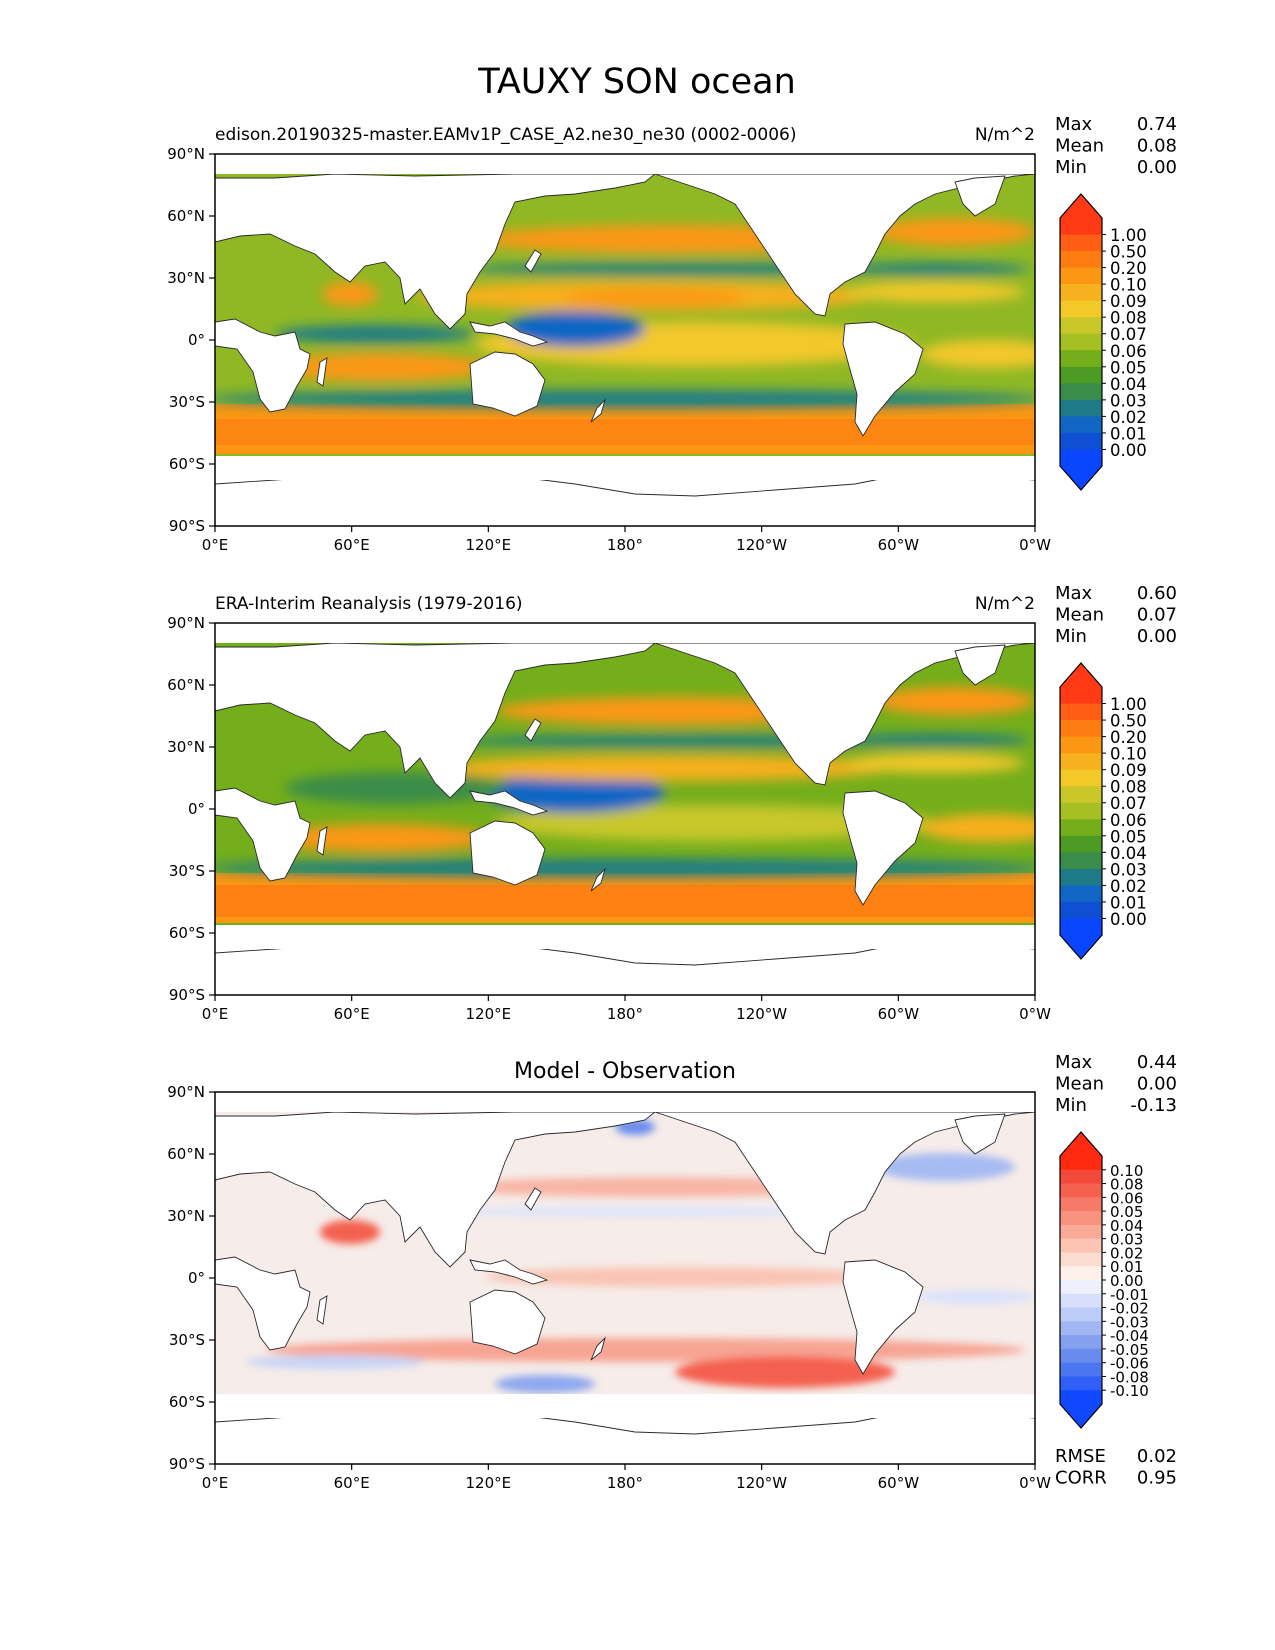 The width and height of the screenshot is (1275, 1650). What do you see at coordinates (1126, 1171) in the screenshot?
I see `colorbar-label: 0.10` at bounding box center [1126, 1171].